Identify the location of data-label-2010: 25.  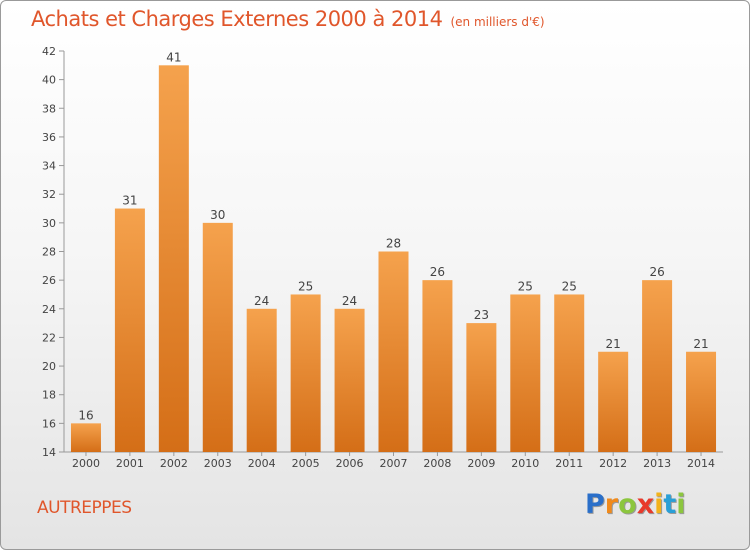
(525, 286).